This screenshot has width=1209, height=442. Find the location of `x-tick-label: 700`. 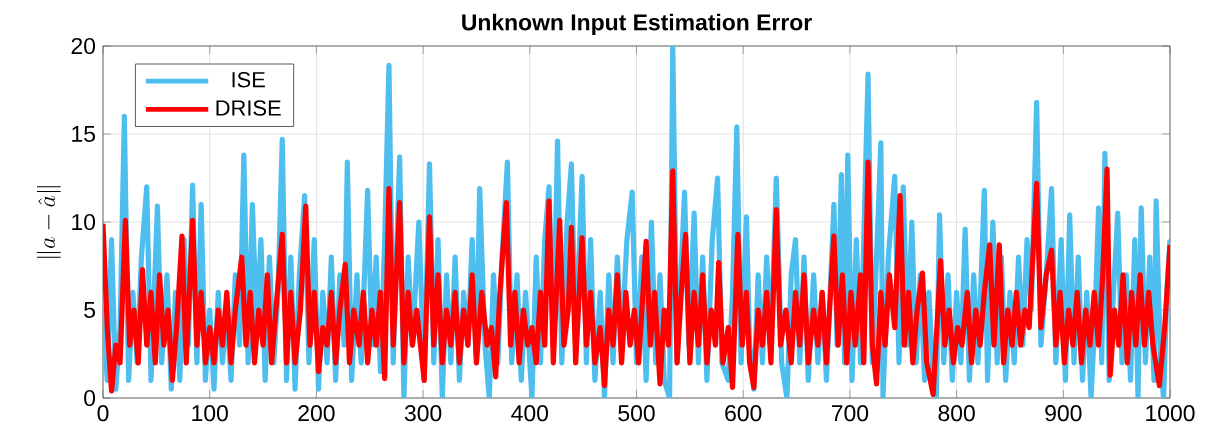

x-tick-label: 700 is located at coordinates (850, 413).